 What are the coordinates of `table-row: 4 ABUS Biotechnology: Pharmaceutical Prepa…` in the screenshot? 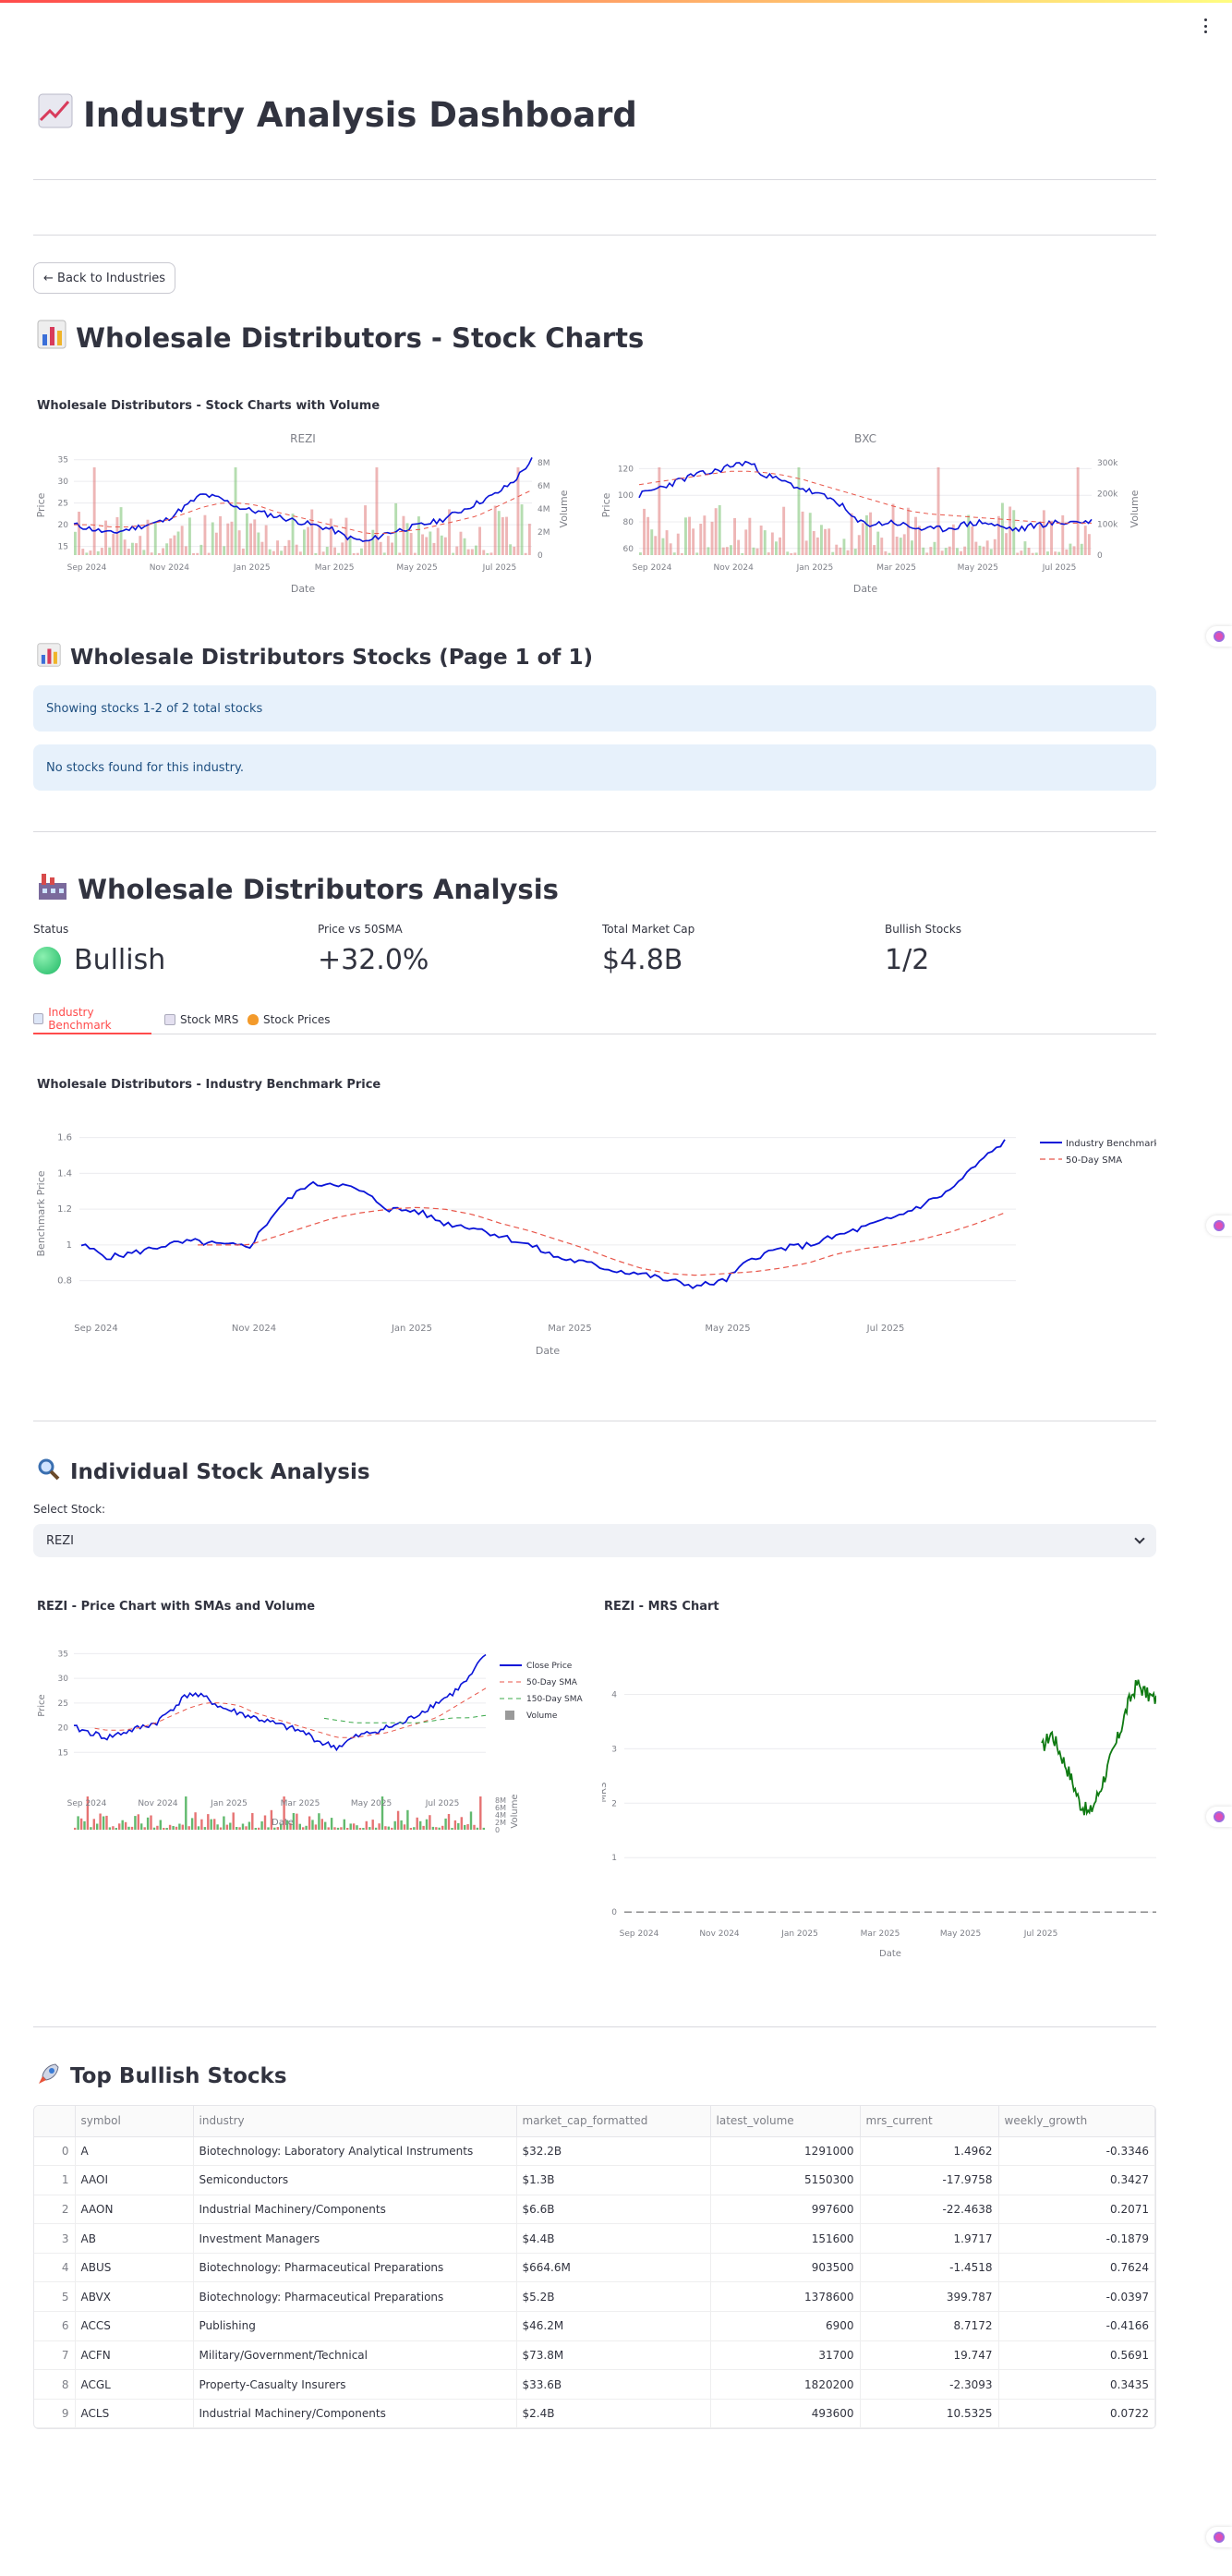 It's located at (594, 2268).